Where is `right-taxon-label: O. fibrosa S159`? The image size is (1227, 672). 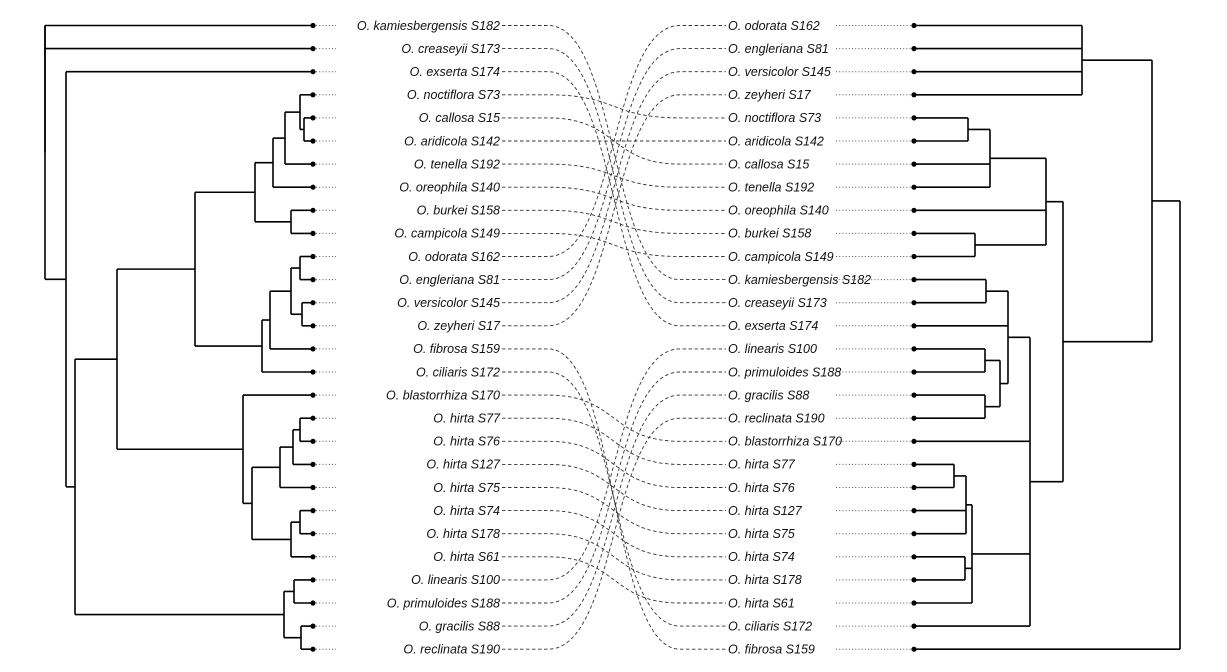 right-taxon-label: O. fibrosa S159 is located at coordinates (771, 650).